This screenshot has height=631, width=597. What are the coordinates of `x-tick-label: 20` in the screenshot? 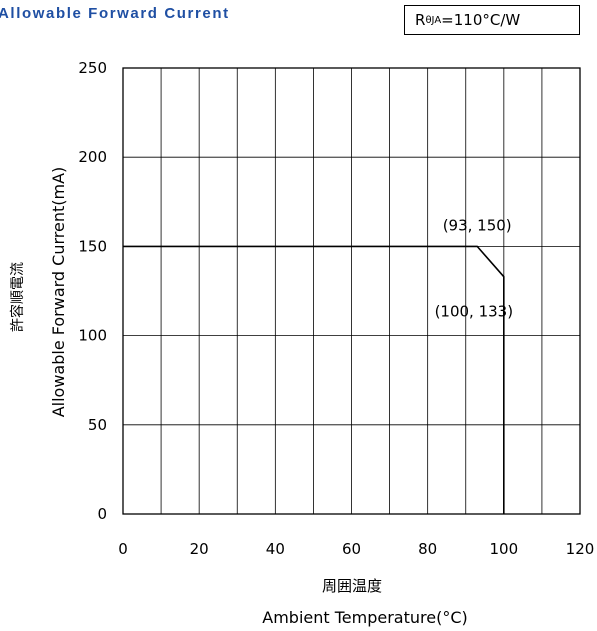 It's located at (199, 549).